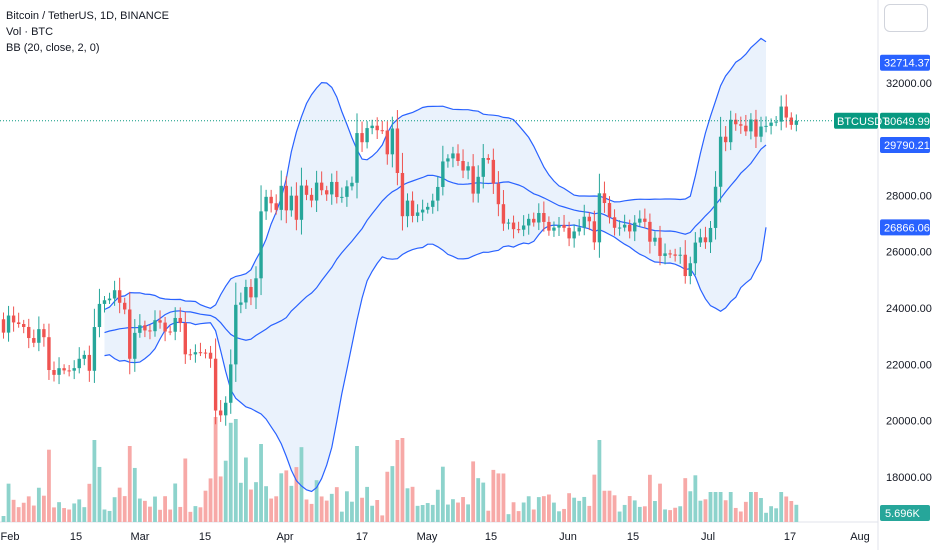 The image size is (932, 550). Describe the element at coordinates (907, 228) in the screenshot. I see `bb-lower-price-text: 26866.06` at that location.